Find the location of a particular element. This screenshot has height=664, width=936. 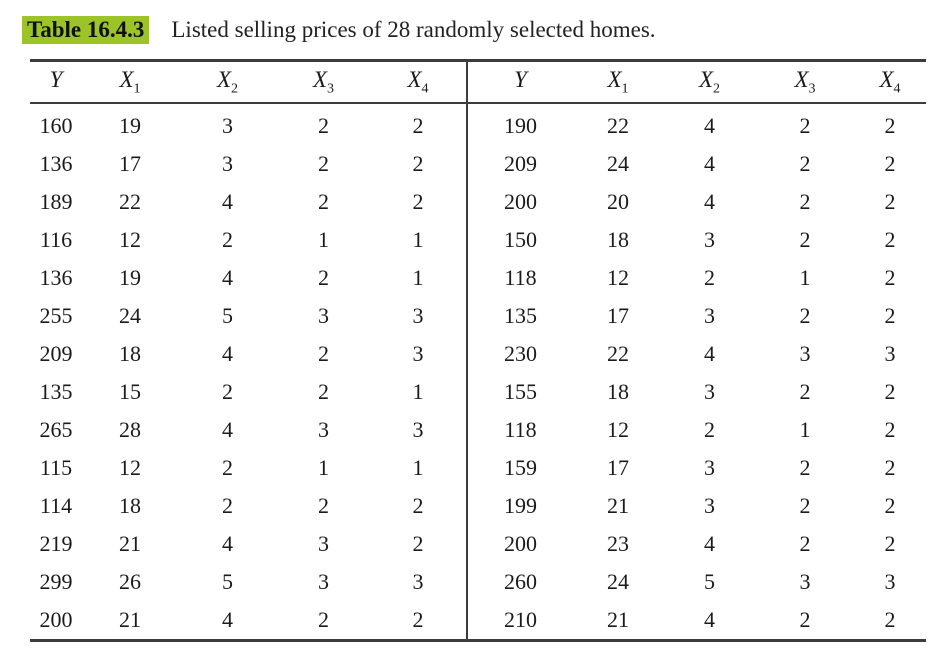

table-cell: 115 is located at coordinates (56, 467).